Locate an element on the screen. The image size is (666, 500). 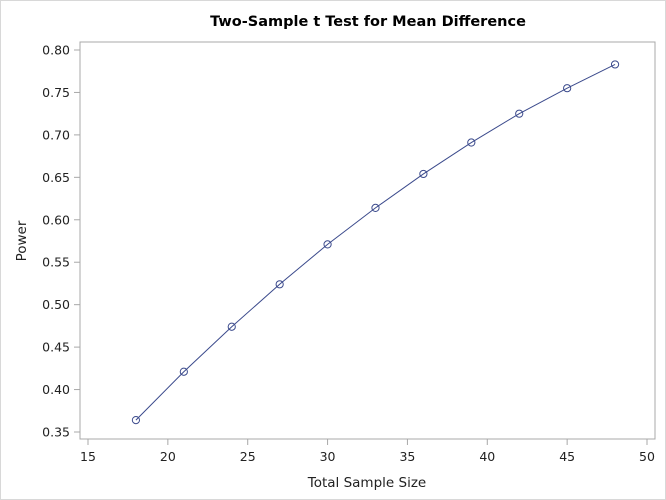
x-tick-label: 50 is located at coordinates (647, 456).